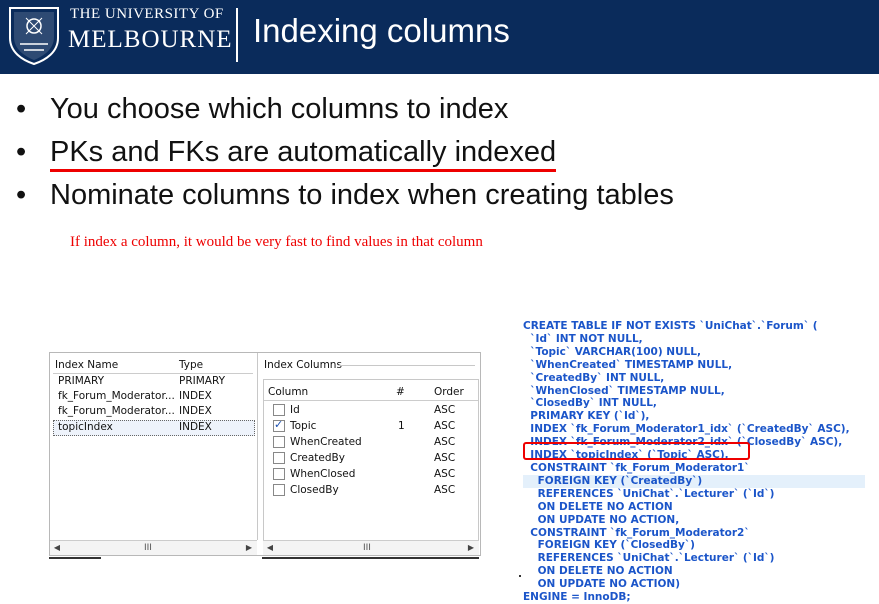 Image resolution: width=879 pixels, height=604 pixels. Describe the element at coordinates (381, 30) in the screenshot. I see `slide-title: Indexing columns` at that location.